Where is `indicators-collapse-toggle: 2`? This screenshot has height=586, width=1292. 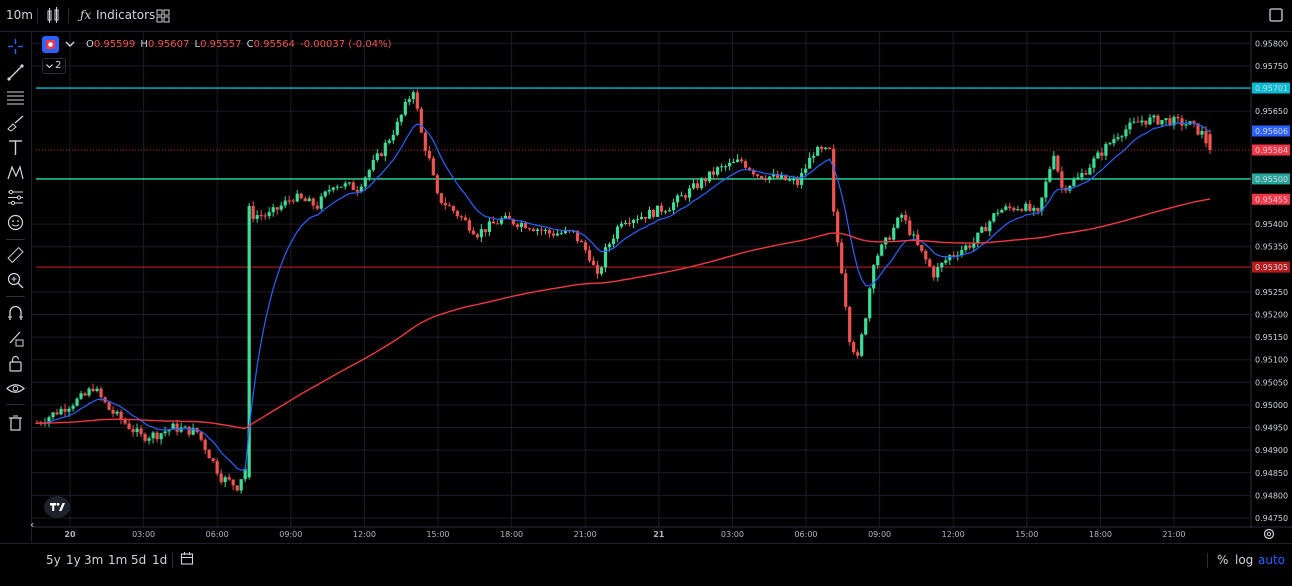
indicators-collapse-toggle: 2 is located at coordinates (54, 66).